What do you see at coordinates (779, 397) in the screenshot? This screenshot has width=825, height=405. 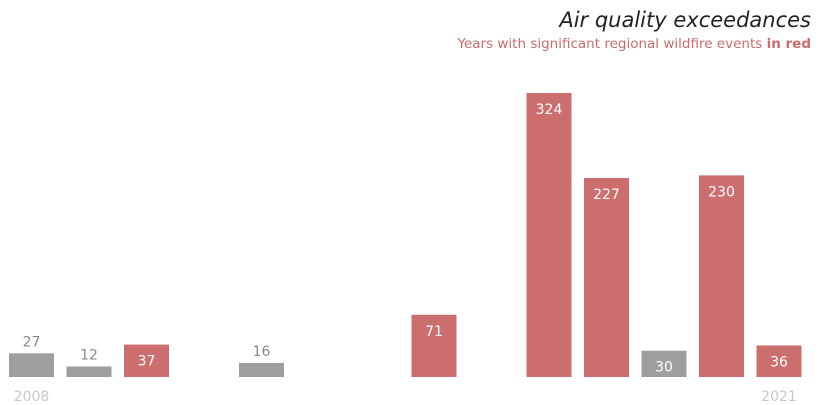 I see `tick-label-2021: 2021` at bounding box center [779, 397].